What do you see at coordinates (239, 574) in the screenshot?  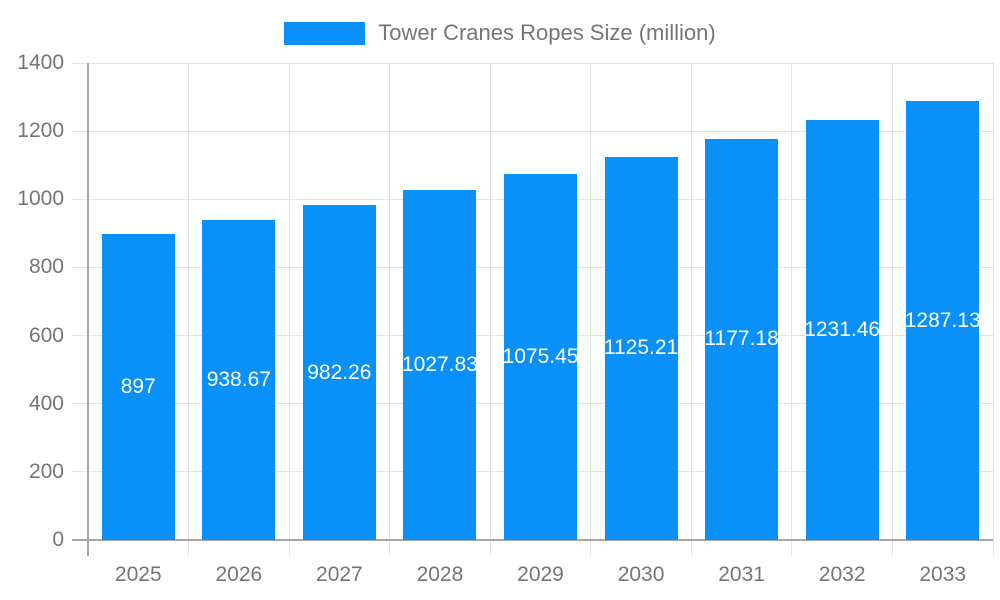 I see `x-axis-tick-label: 2026` at bounding box center [239, 574].